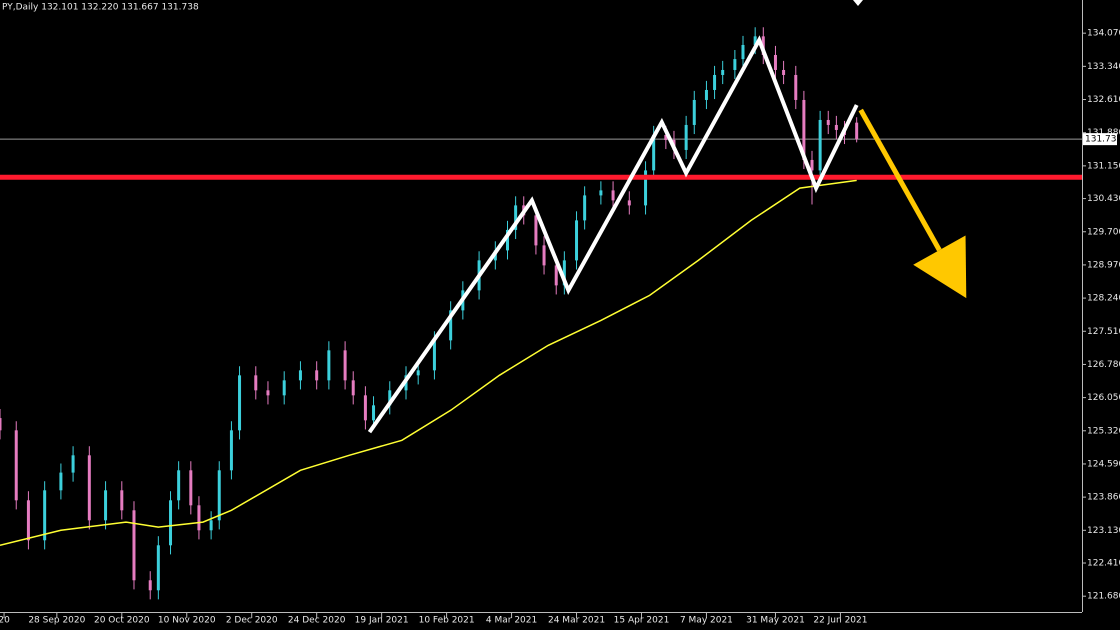  Describe the element at coordinates (642, 621) in the screenshot. I see `x-tick-label: 15 Apr 2021` at that location.